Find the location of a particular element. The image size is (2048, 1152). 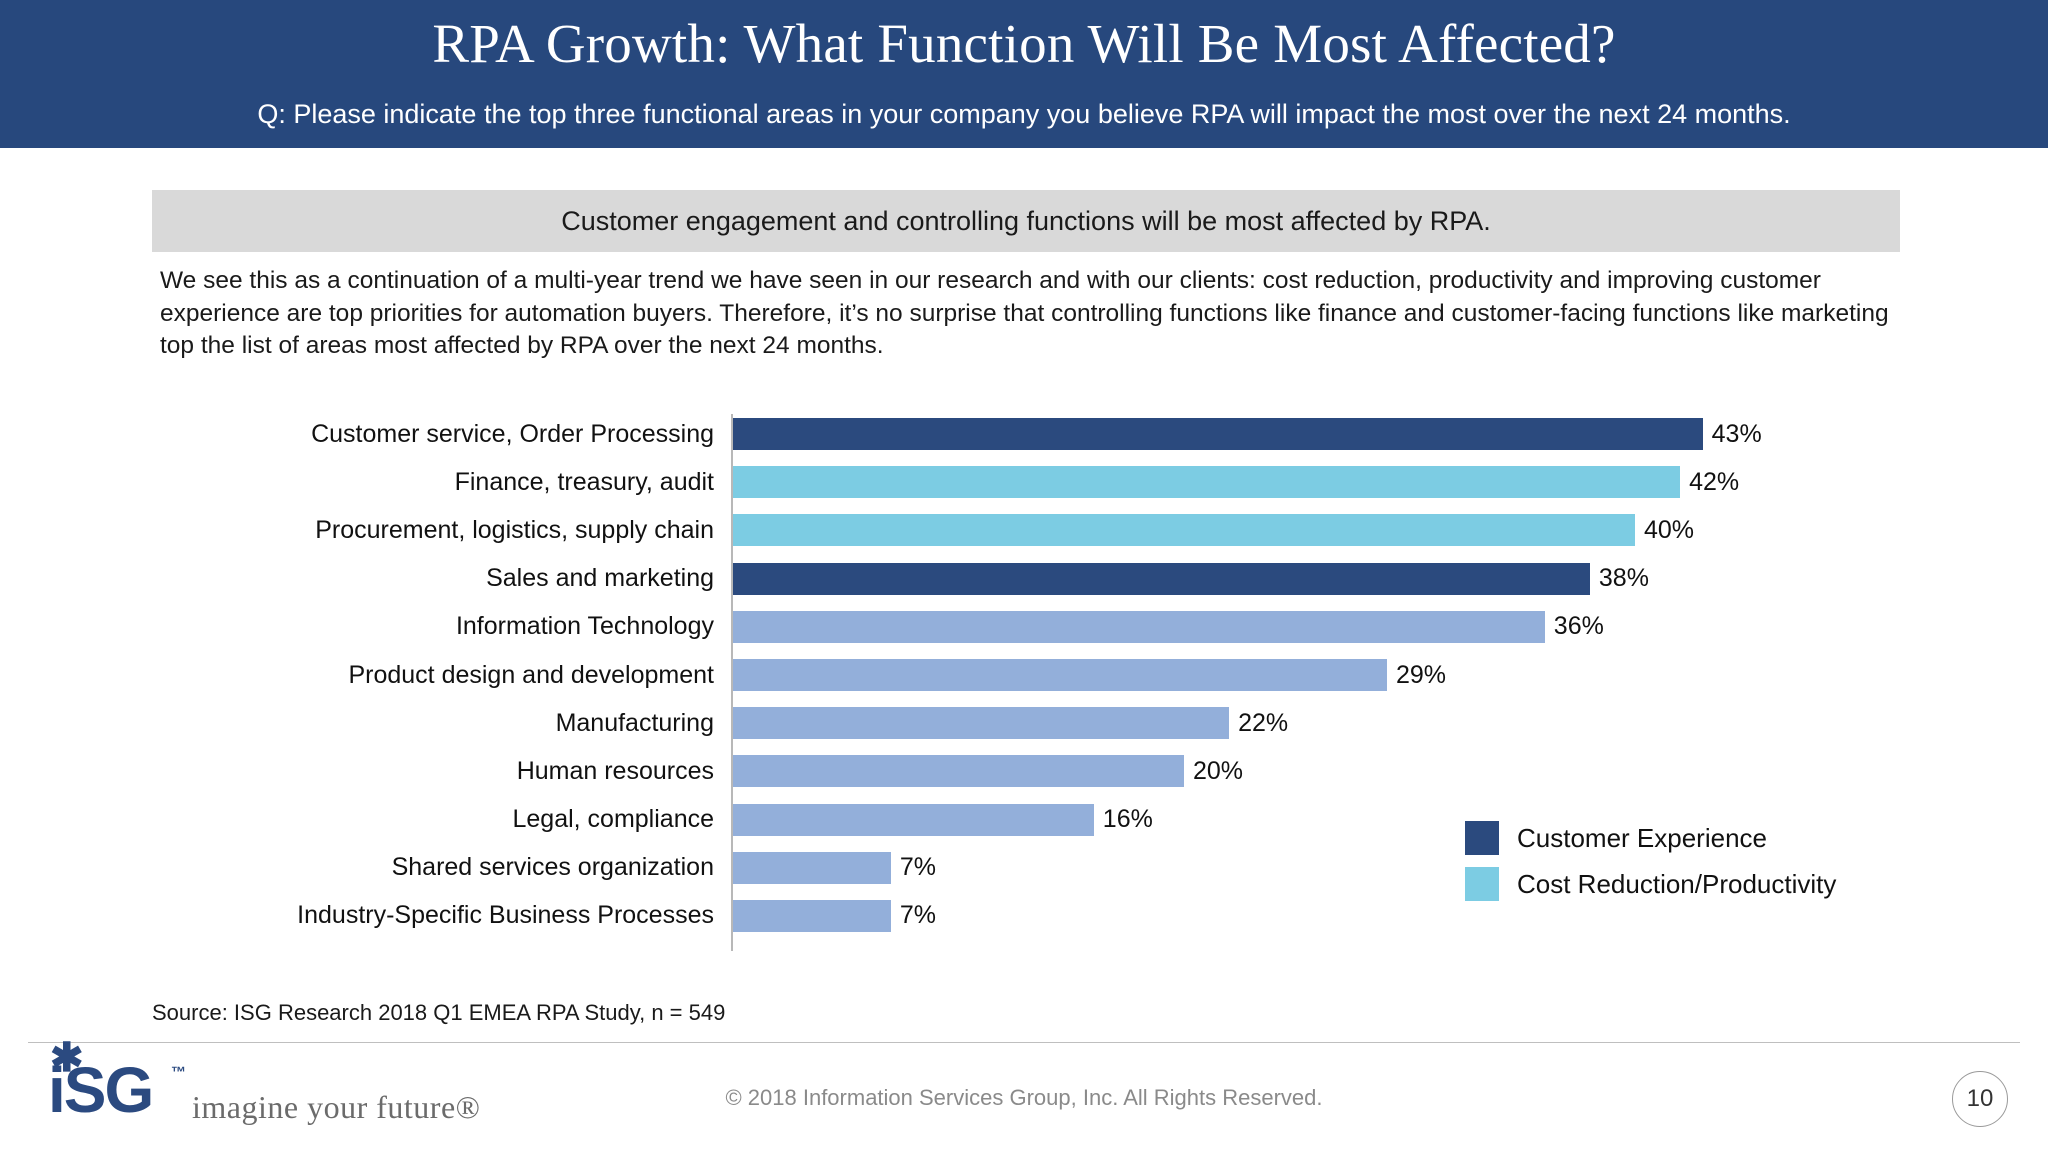

trademark-icon: ™ is located at coordinates (178, 1072).